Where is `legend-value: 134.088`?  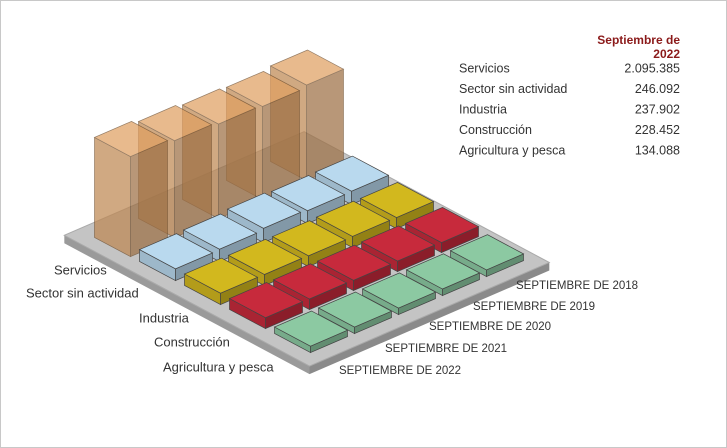
legend-value: 134.088 is located at coordinates (657, 150).